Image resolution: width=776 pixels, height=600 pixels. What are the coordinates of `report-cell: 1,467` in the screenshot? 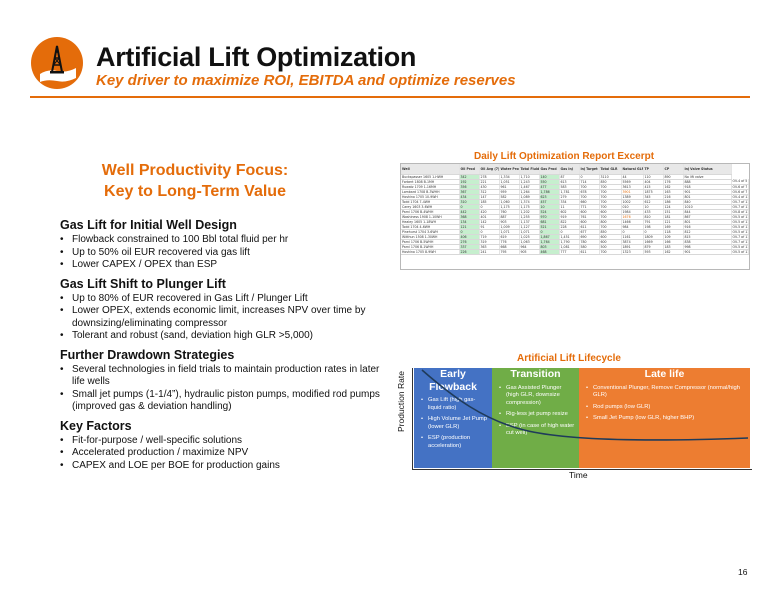 It's located at (529, 187).